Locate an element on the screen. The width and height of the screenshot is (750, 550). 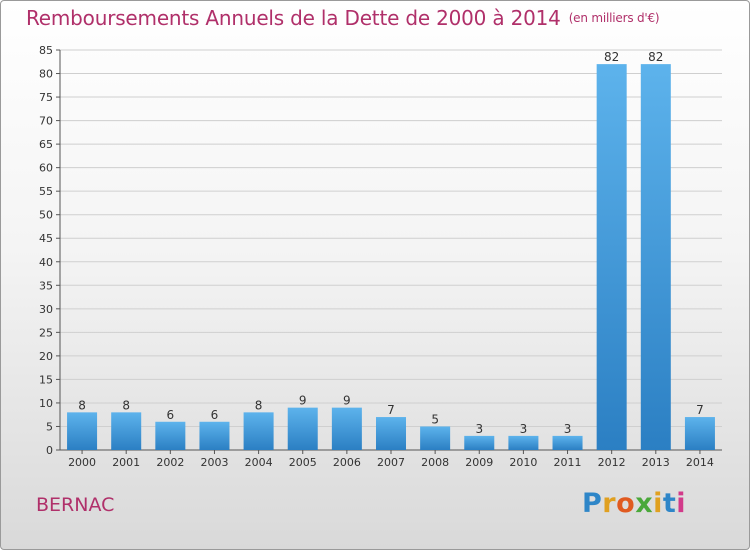
proxiti-logo: Proxiti is located at coordinates (634, 503).